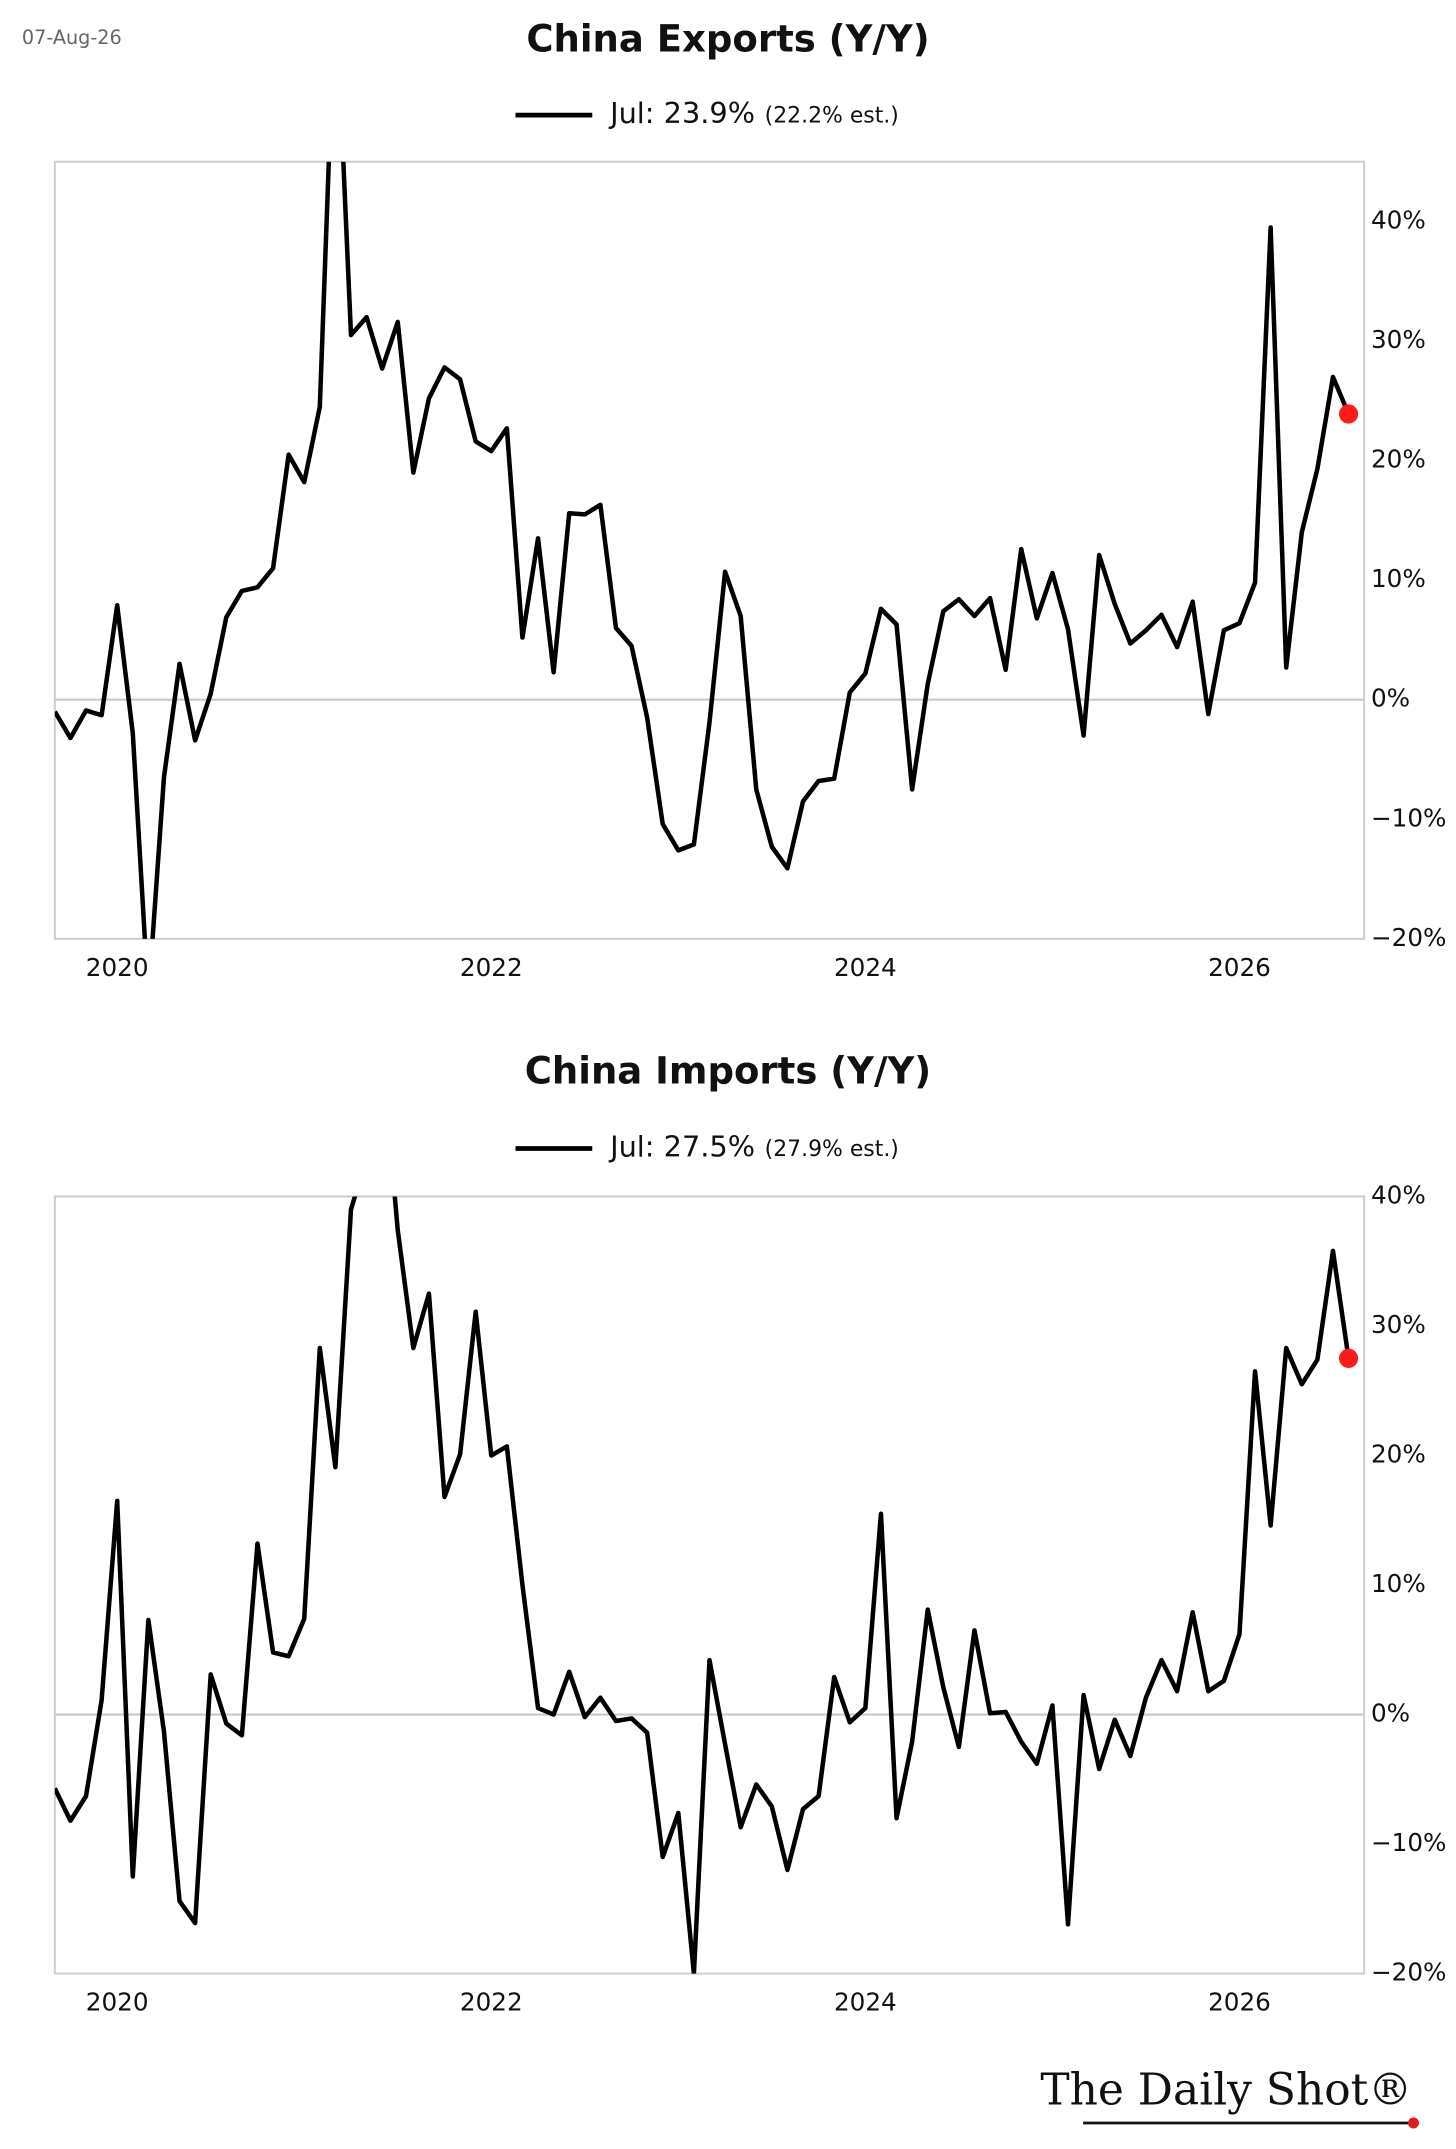 Image resolution: width=1456 pixels, height=2149 pixels. Describe the element at coordinates (832, 1149) in the screenshot. I see `legend-estimate: (27.9% est.)` at that location.